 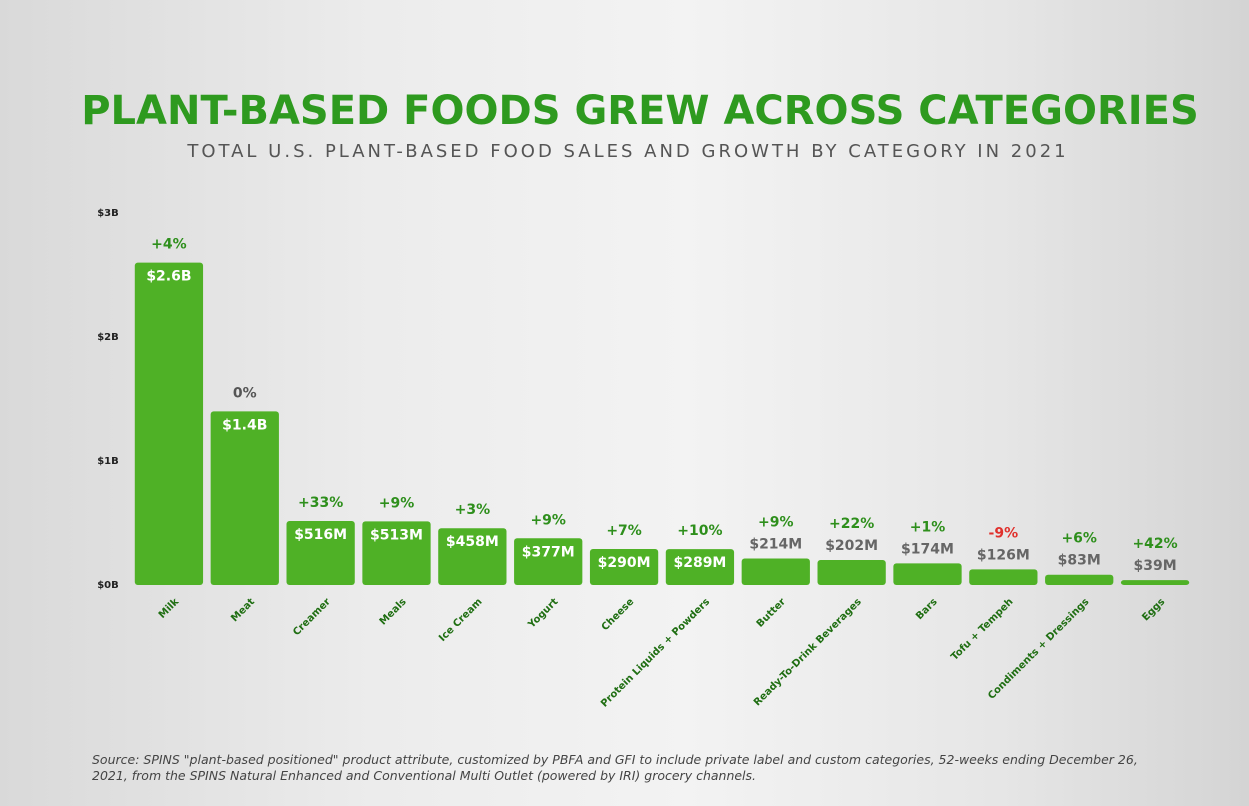 I want to click on growth-label: +3%, so click(x=473, y=510).